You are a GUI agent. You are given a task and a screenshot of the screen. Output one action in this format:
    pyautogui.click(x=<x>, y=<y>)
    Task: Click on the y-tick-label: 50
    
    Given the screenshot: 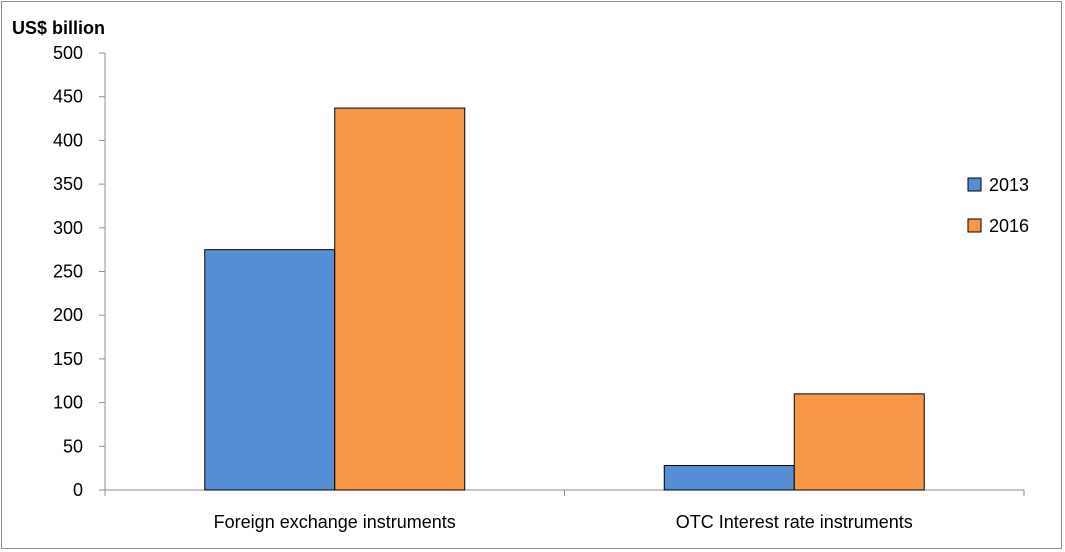 What is the action you would take?
    pyautogui.click(x=73, y=446)
    